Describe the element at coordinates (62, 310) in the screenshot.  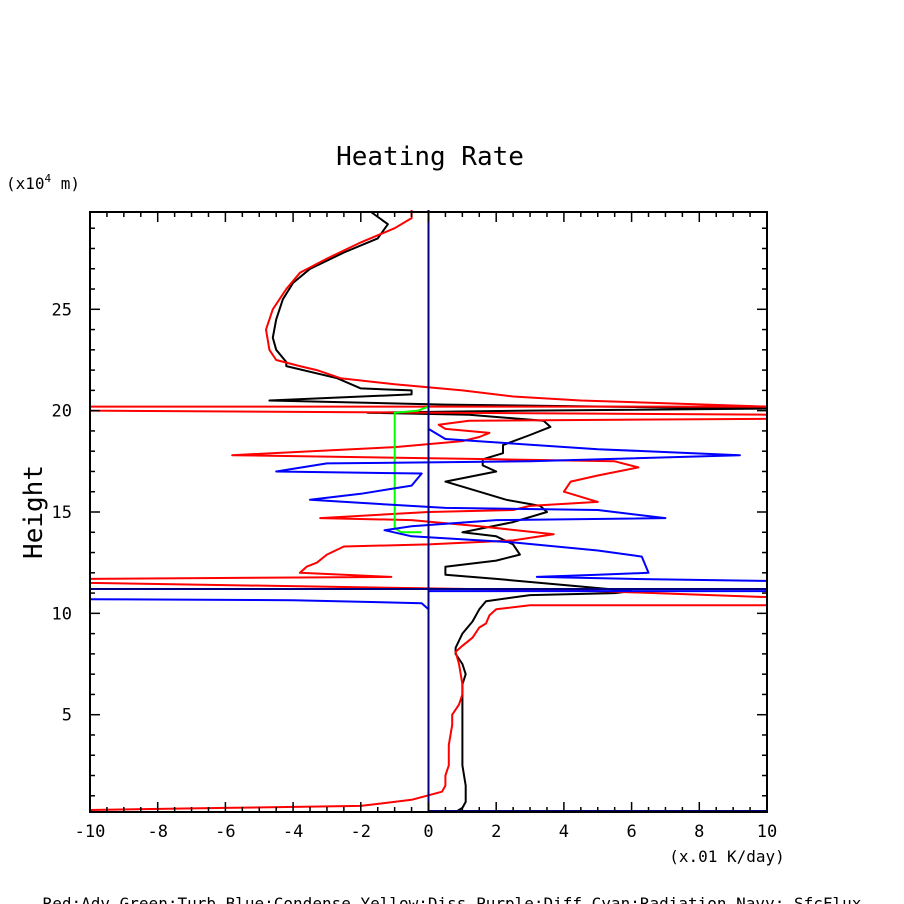
I see `y-tick-label: 25` at that location.